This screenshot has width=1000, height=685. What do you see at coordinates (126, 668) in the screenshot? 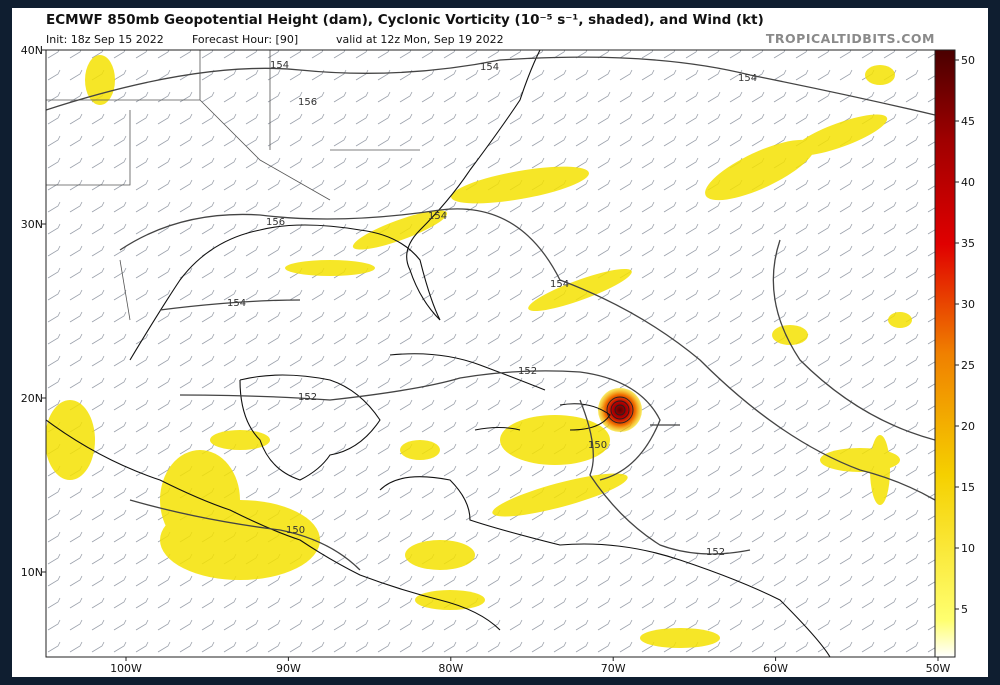
I see `lon-label: 100W` at bounding box center [126, 668].